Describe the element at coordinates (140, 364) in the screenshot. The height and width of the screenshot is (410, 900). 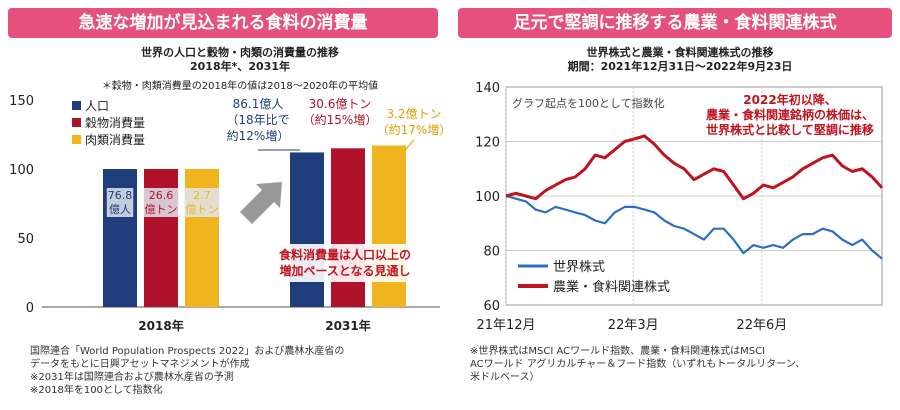
I see `left-note-2: データをもとに日興アセットマネジメントが作成` at that location.